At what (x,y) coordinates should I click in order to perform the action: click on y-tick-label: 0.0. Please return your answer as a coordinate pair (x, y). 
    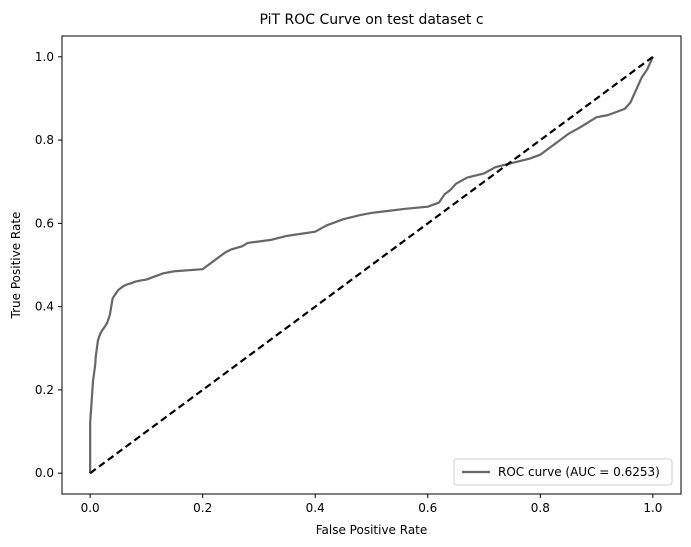
    Looking at the image, I should click on (44, 473).